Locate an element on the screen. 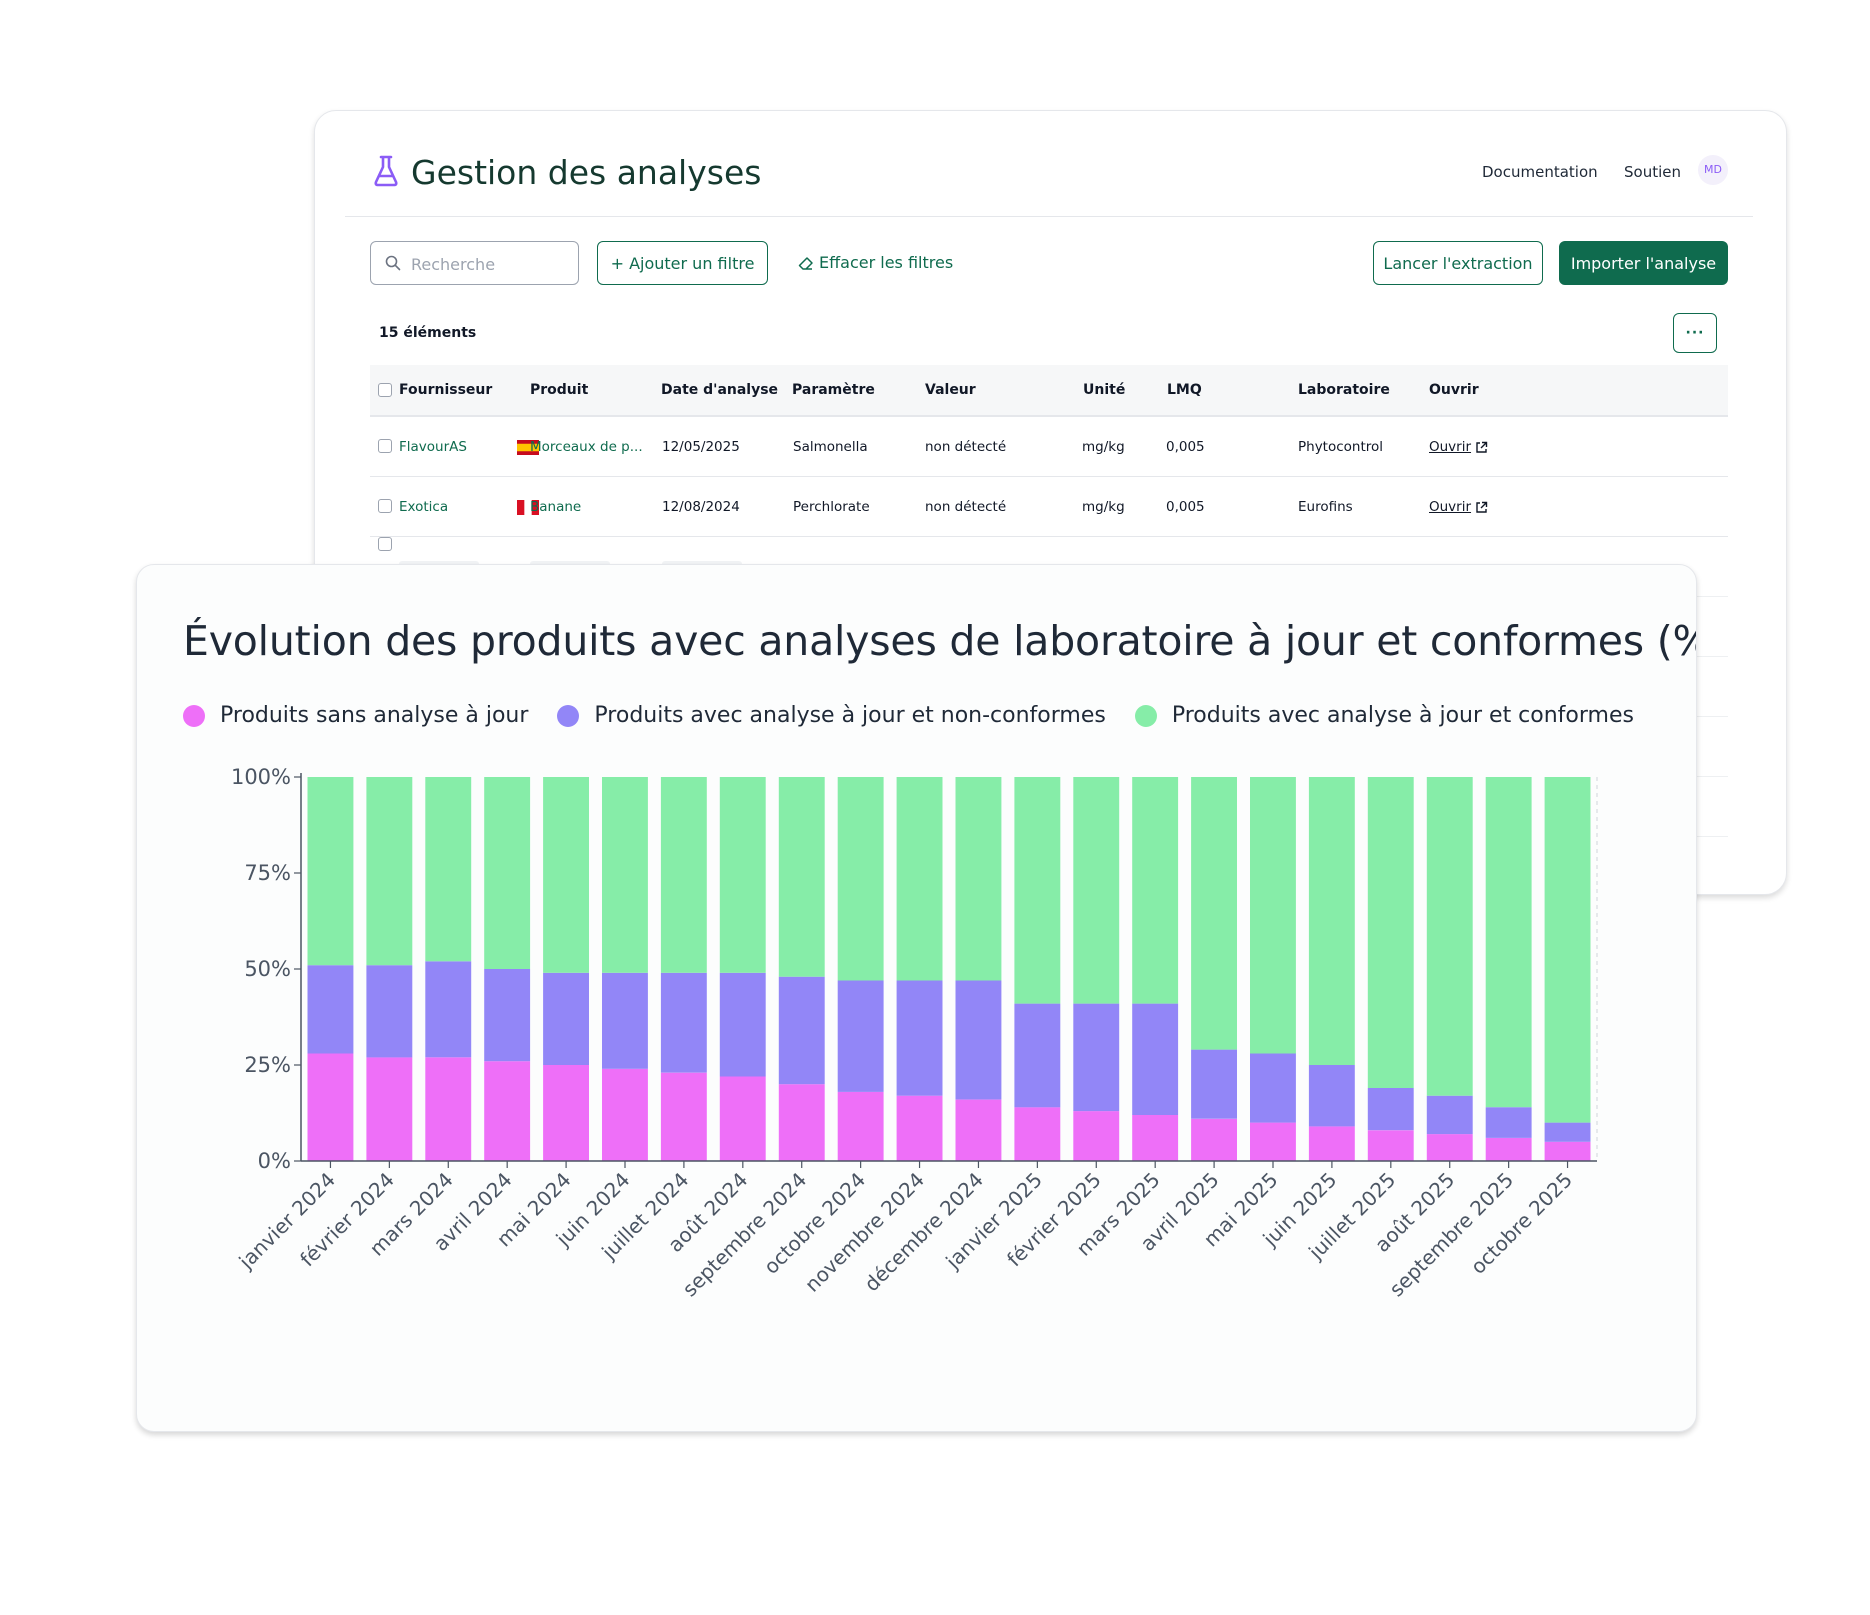 The width and height of the screenshot is (1870, 1615). column-header: Unité is located at coordinates (1104, 390).